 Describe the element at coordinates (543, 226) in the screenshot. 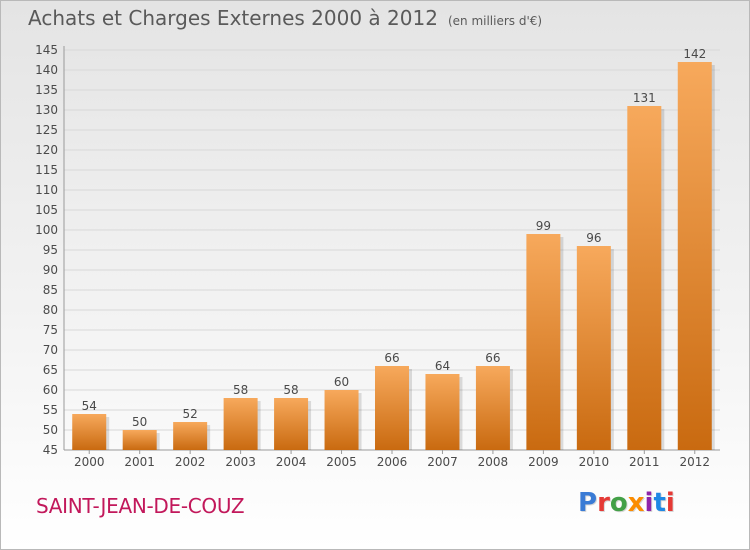

I see `data-label: 99` at that location.